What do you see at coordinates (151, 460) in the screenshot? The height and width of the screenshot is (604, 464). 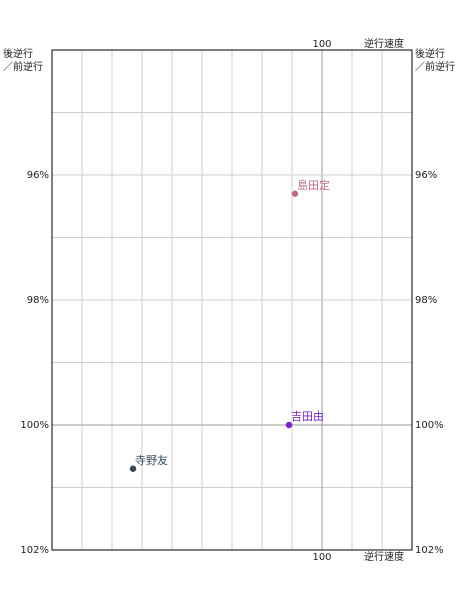 I see `point-label: 寺野友` at bounding box center [151, 460].